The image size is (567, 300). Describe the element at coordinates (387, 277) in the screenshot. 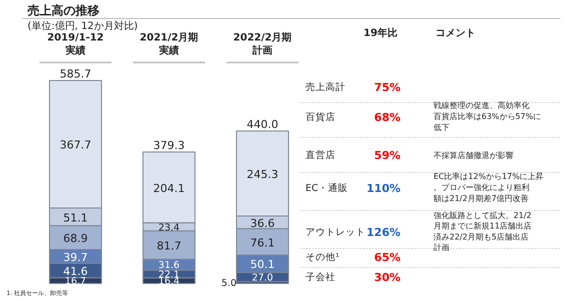

I see `text: 30%` at that location.